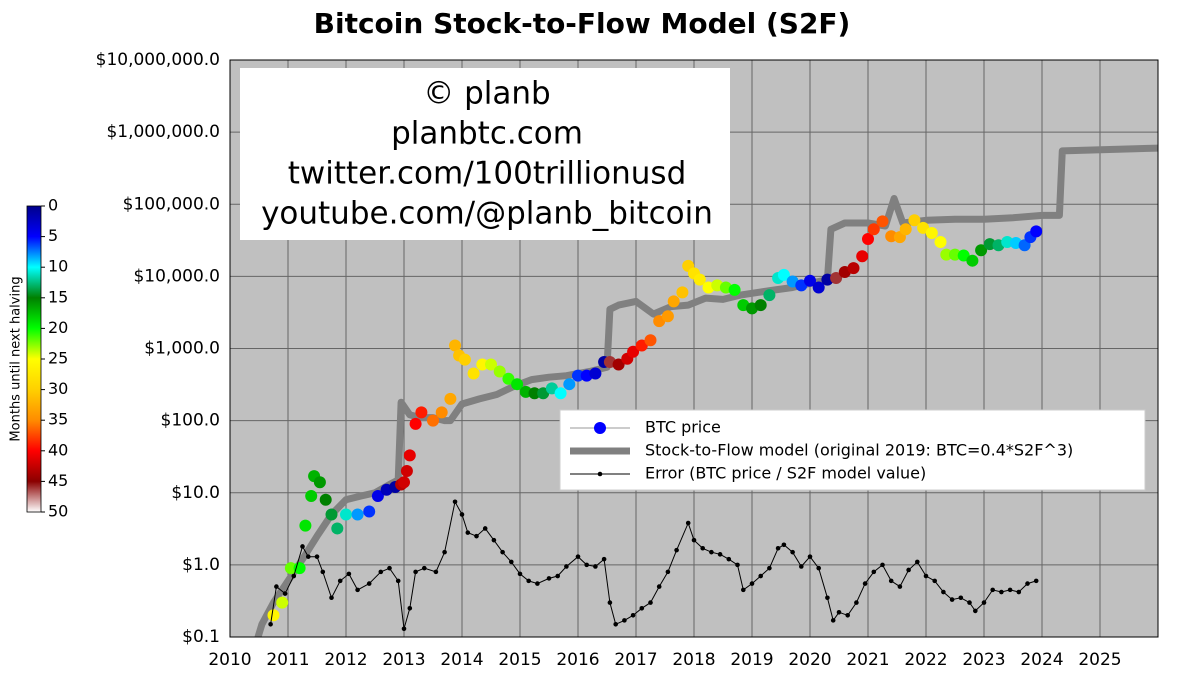 The width and height of the screenshot is (1200, 680). What do you see at coordinates (58, 449) in the screenshot?
I see `colorbar-tick-label: 40` at bounding box center [58, 449].